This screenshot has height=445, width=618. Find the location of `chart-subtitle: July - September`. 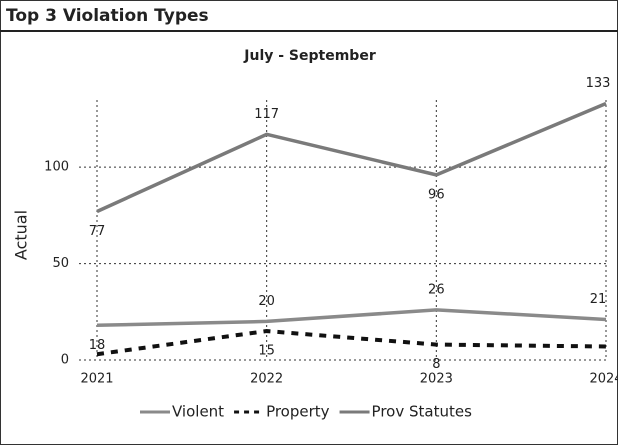

chart-subtitle: July - September is located at coordinates (309, 56).